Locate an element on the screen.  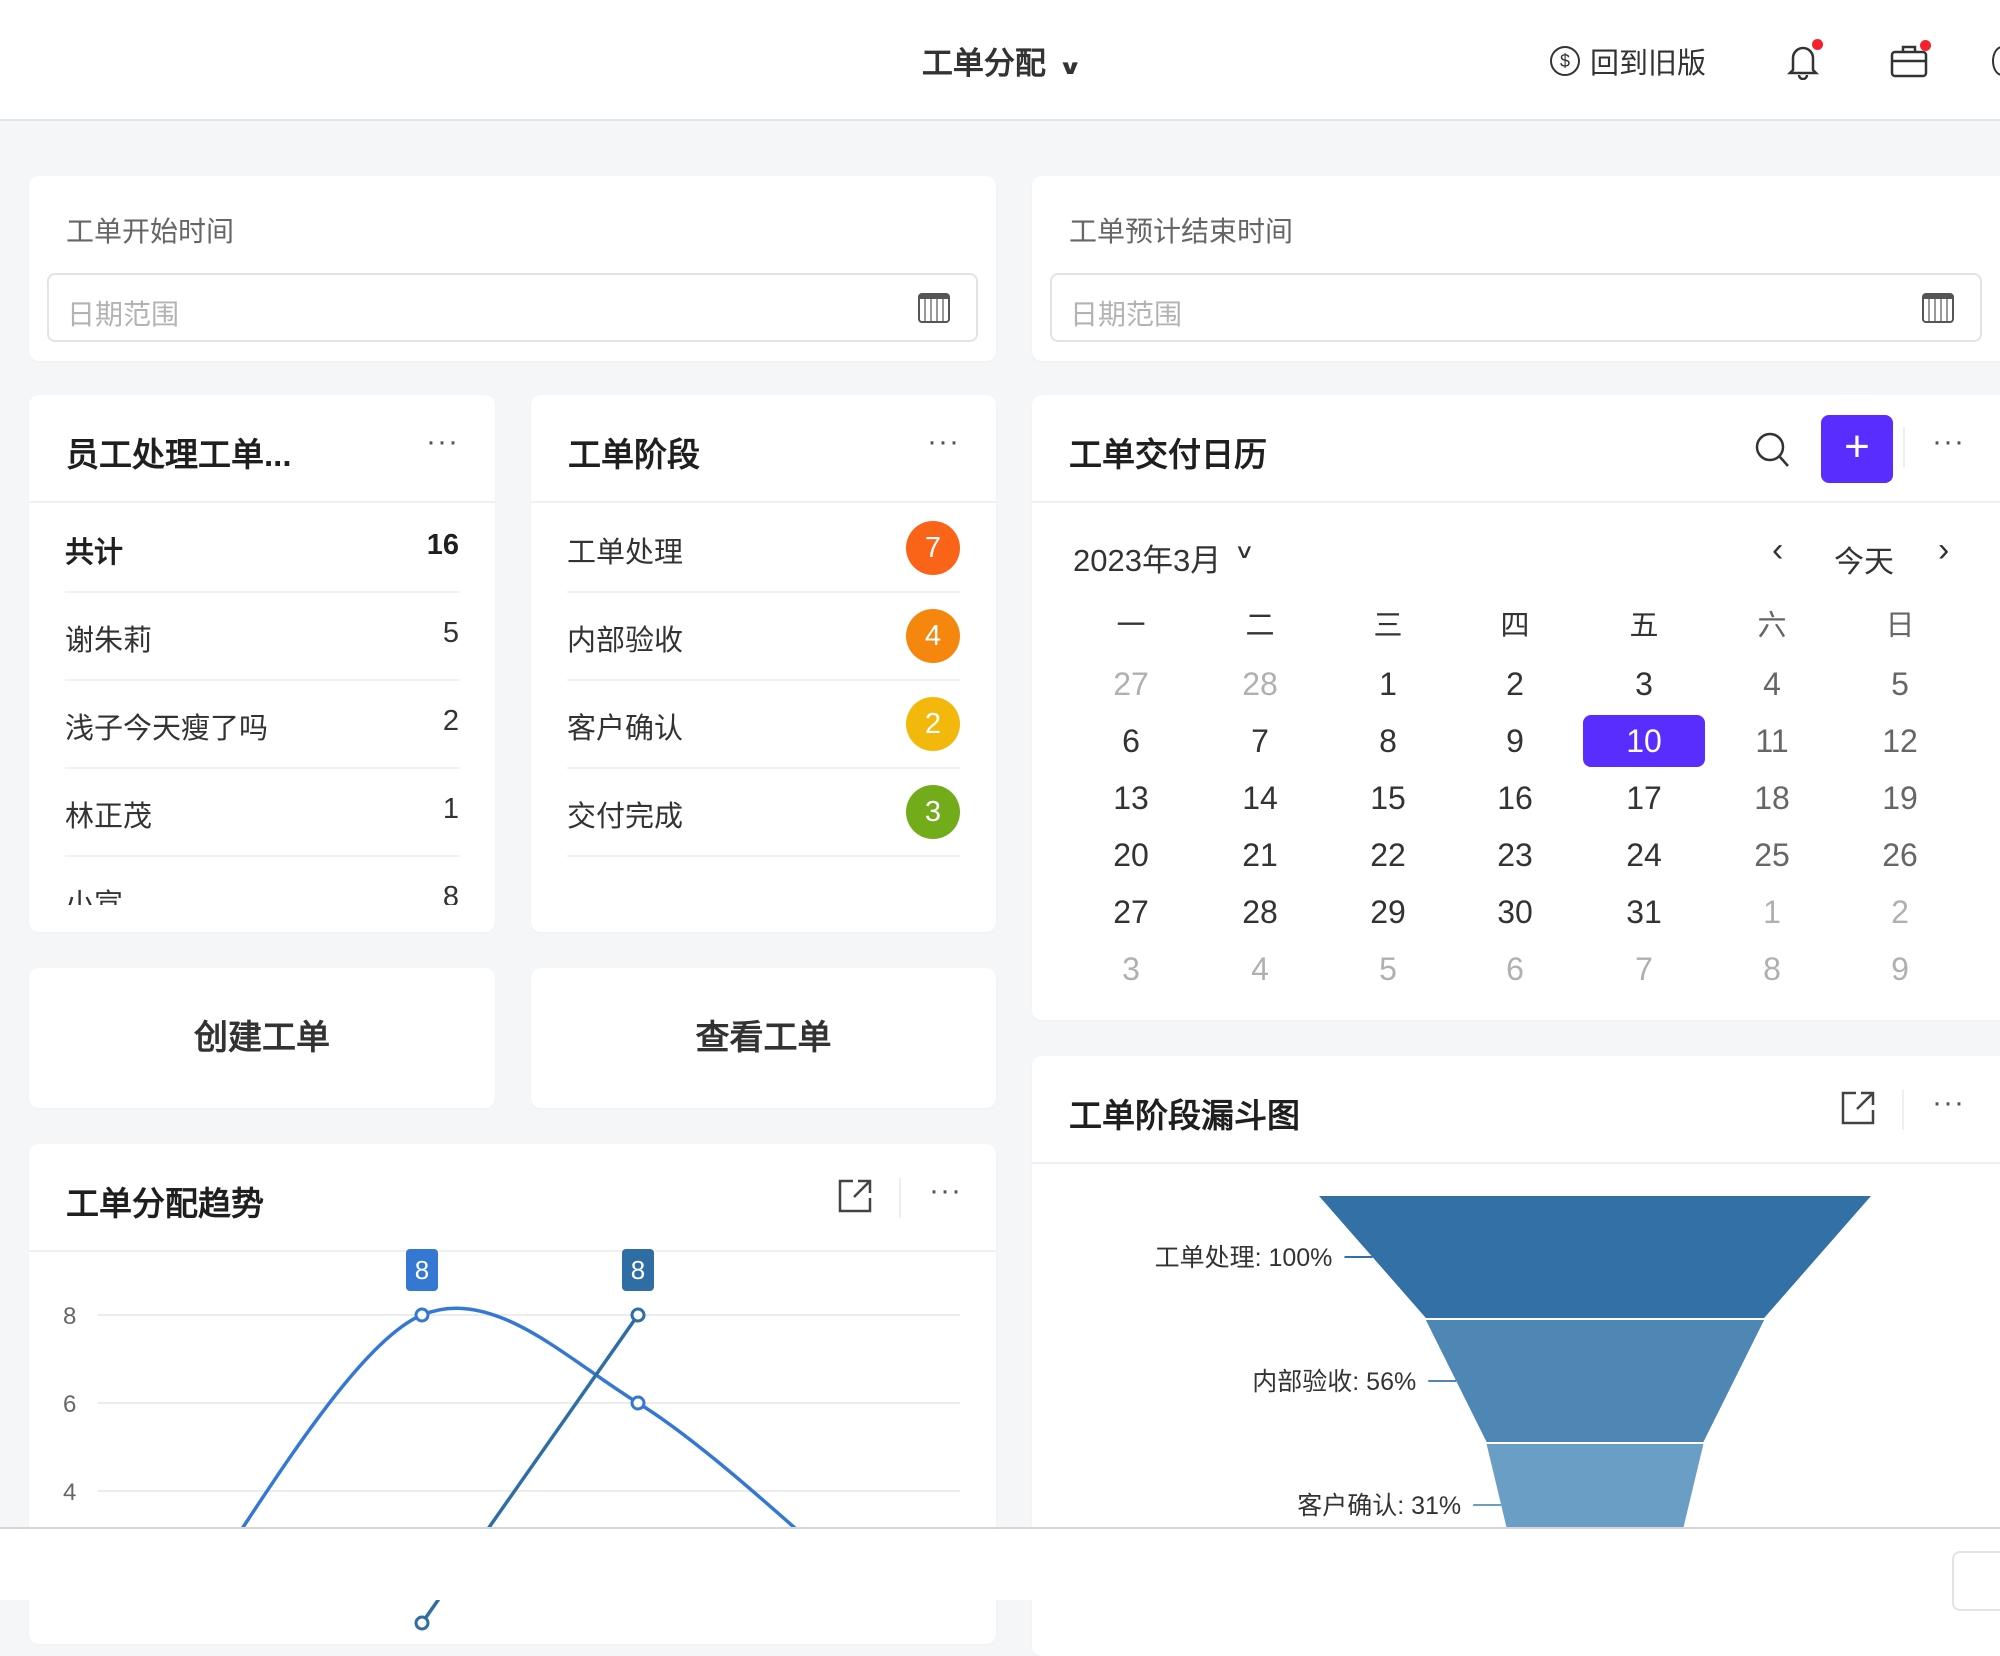
month-picker: 2023年3月 ∨ is located at coordinates (1164, 559).